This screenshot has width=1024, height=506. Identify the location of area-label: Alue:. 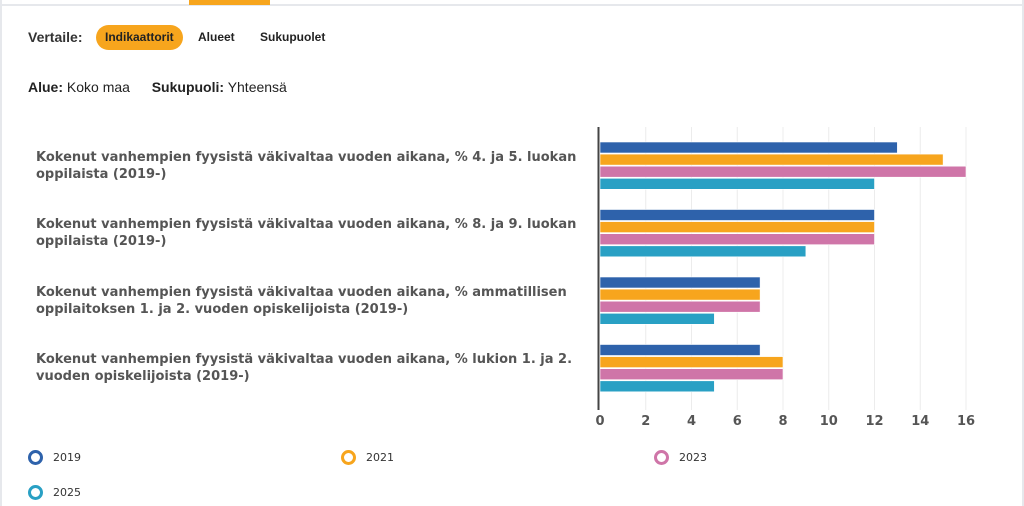
(45, 87).